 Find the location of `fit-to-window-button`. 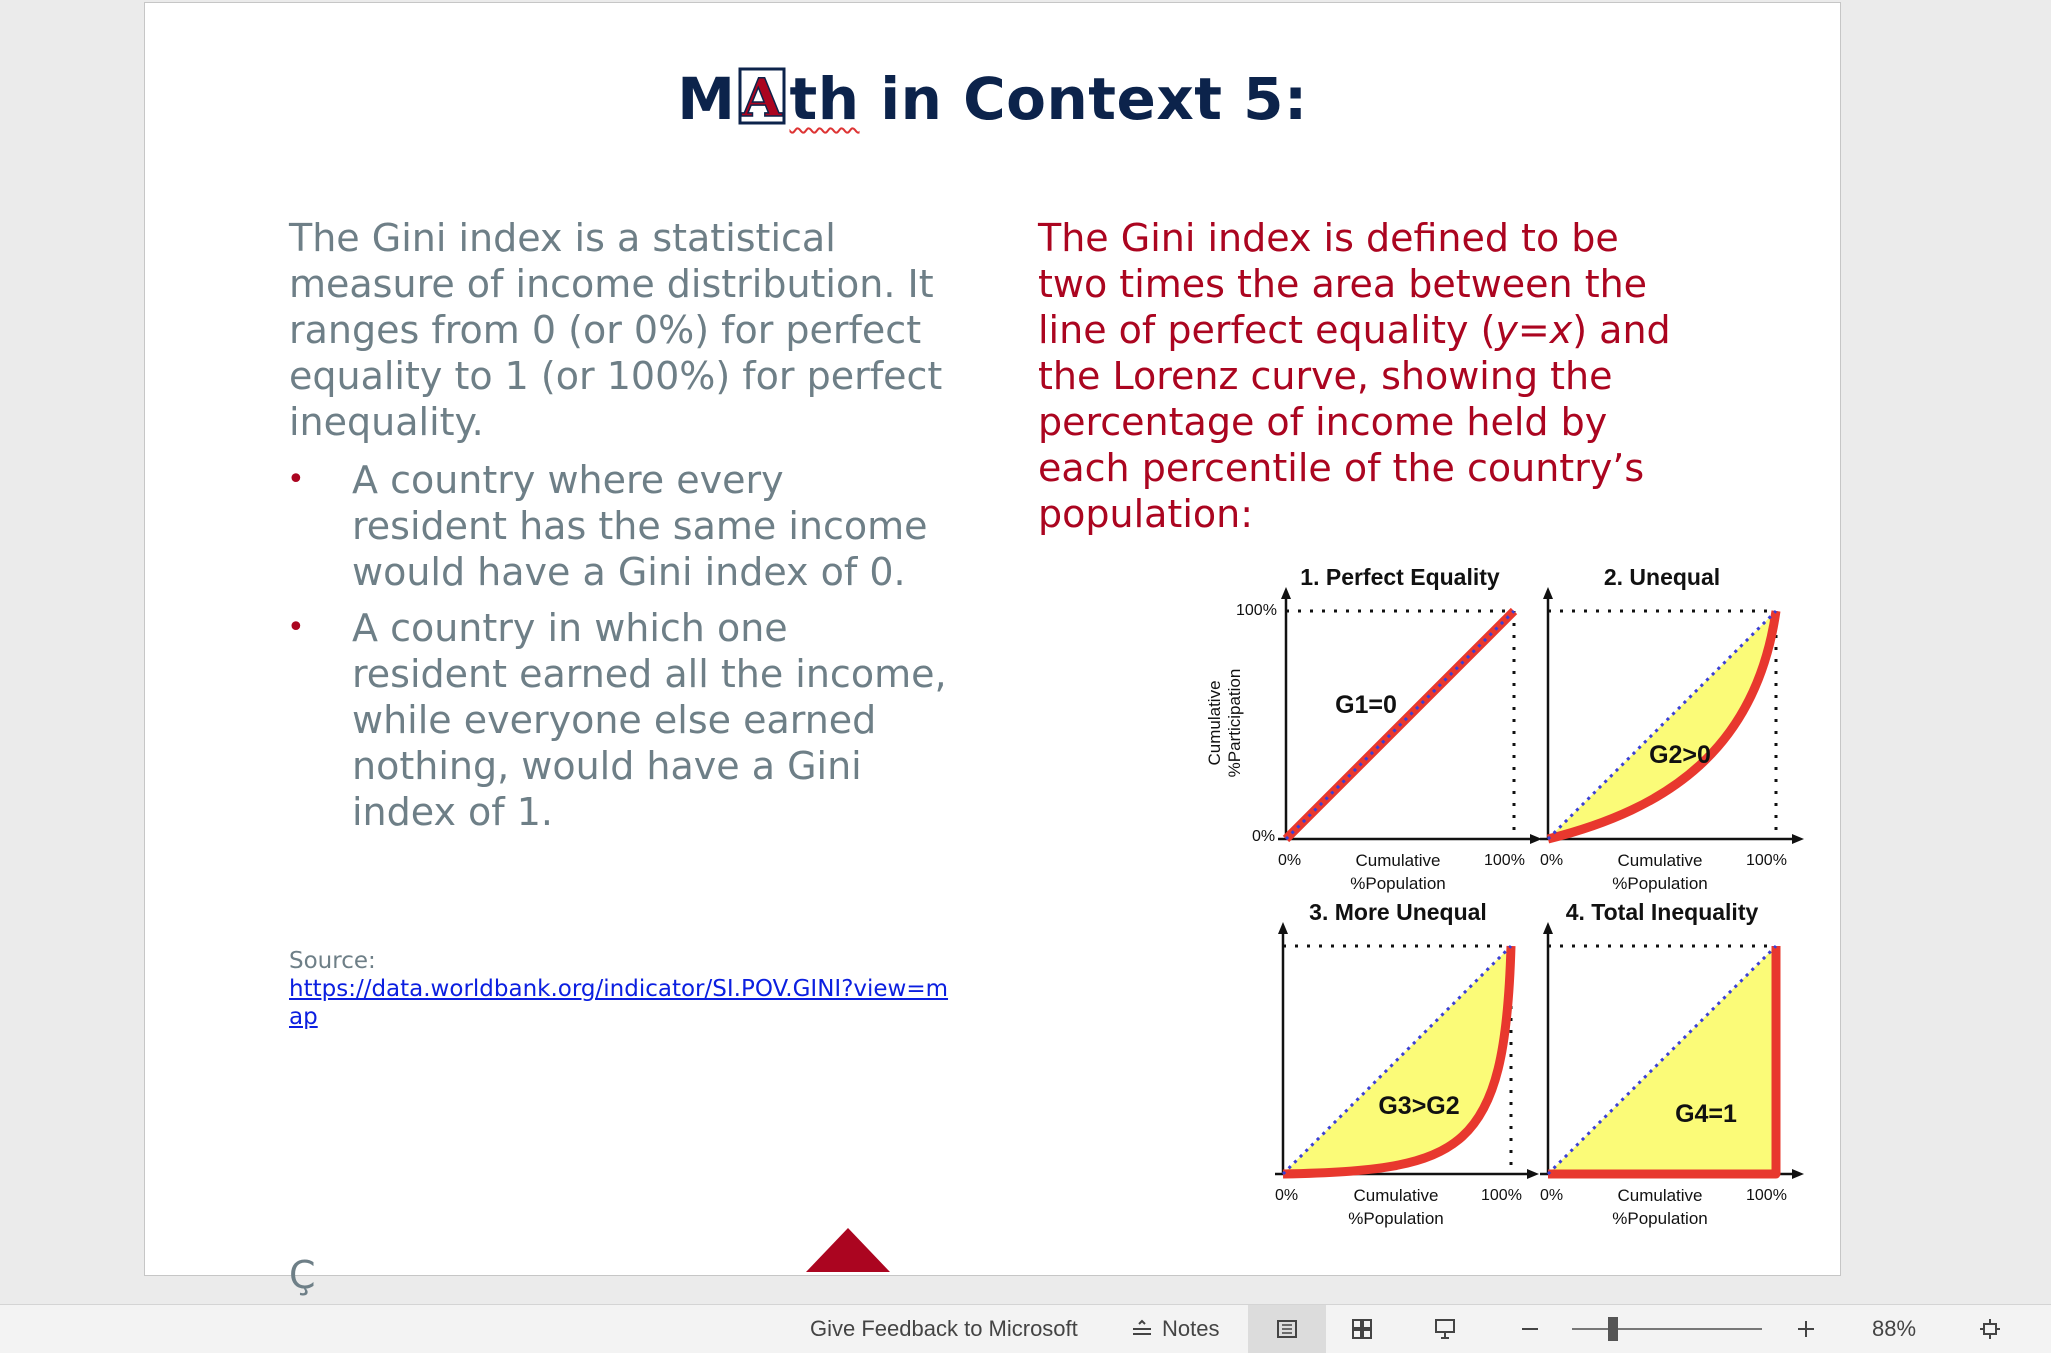

fit-to-window-button is located at coordinates (1990, 1329).